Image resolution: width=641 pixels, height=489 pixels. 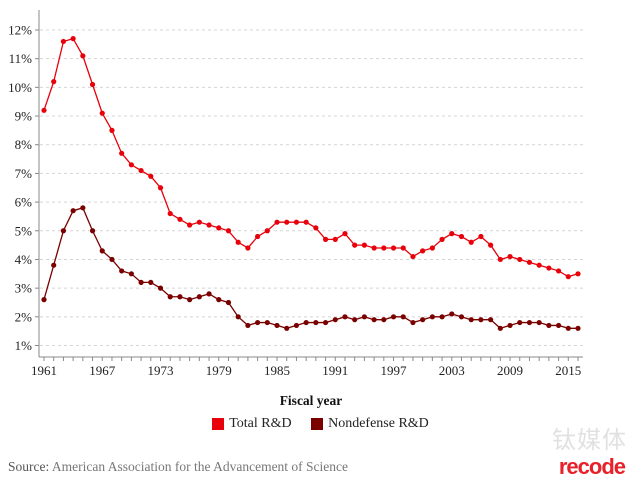 I want to click on legend-item-nondefense-rd: Nondefense R&D, so click(x=370, y=424).